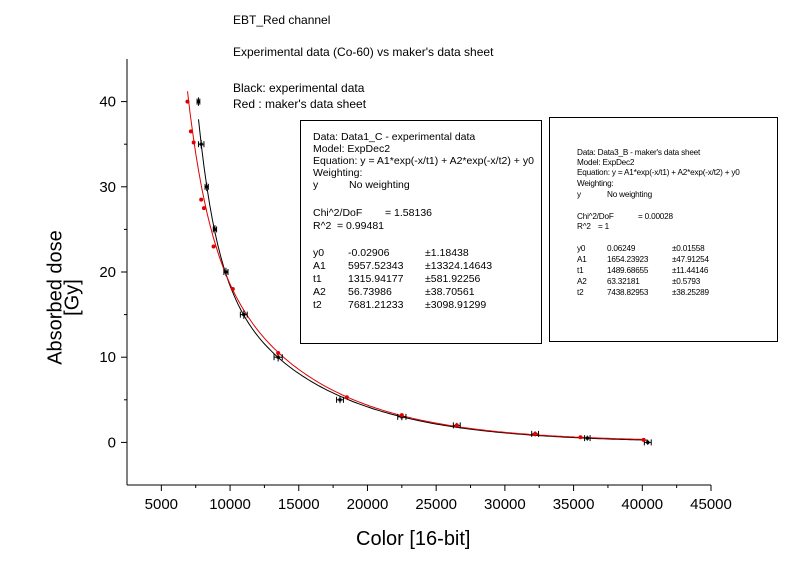  Describe the element at coordinates (376, 266) in the screenshot. I see `param-value: 5957.52343` at that location.